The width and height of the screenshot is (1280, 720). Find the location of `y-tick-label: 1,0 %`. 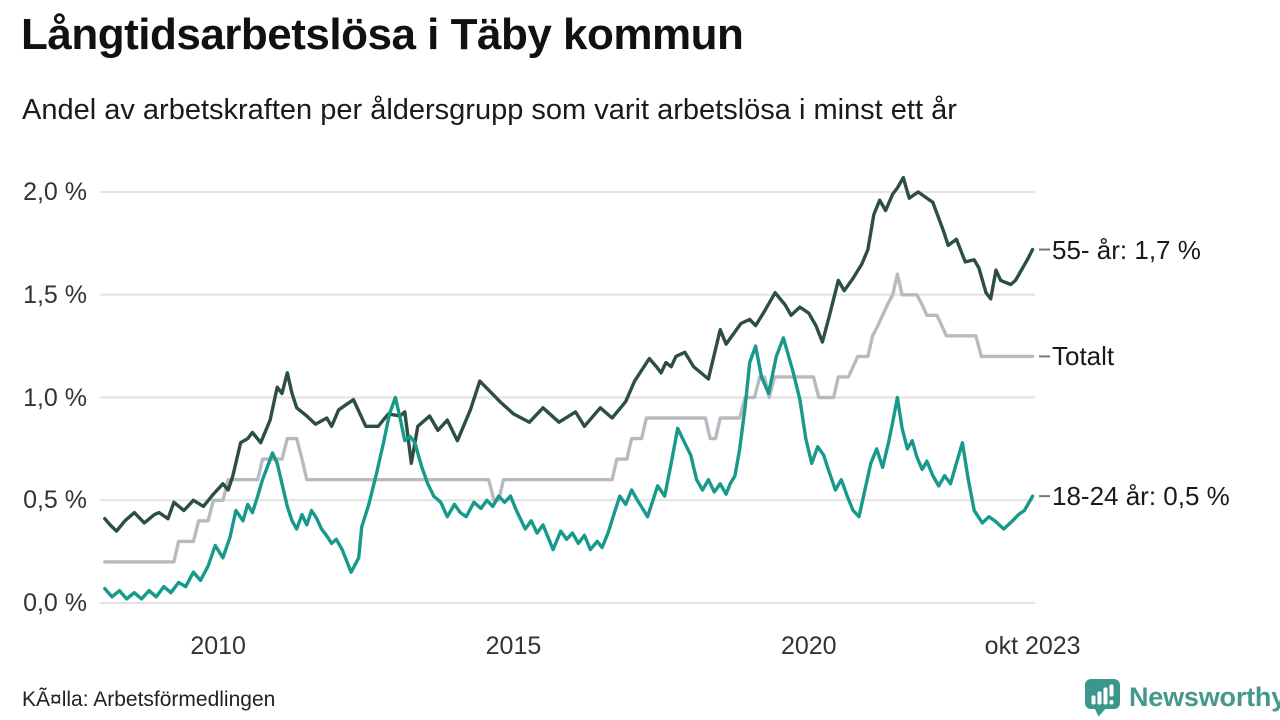

y-tick-label: 1,0 % is located at coordinates (55, 397).